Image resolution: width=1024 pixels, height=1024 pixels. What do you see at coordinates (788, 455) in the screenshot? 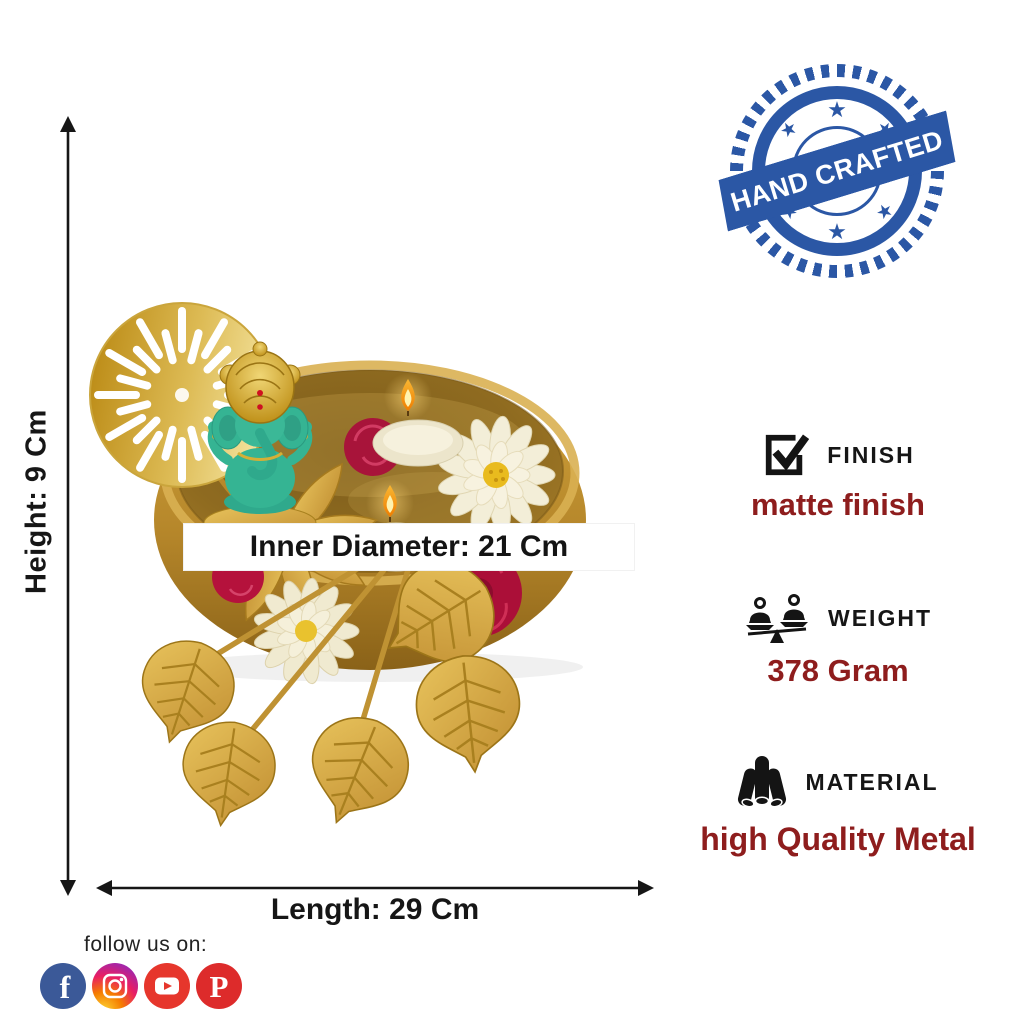
I see `check-square-icon` at bounding box center [788, 455].